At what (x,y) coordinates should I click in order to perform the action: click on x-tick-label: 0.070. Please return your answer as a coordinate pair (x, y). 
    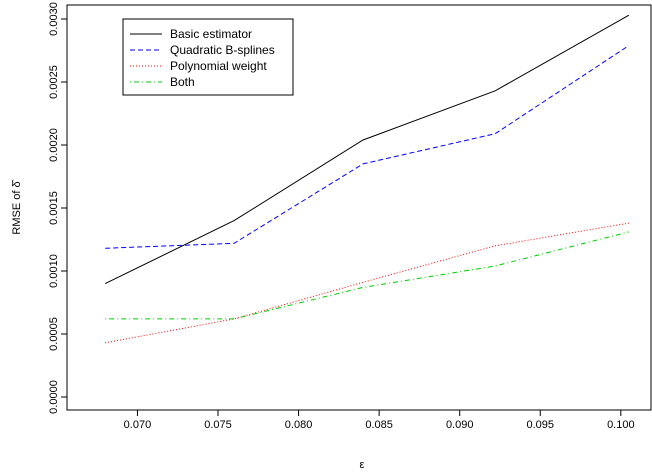
    Looking at the image, I should click on (138, 425).